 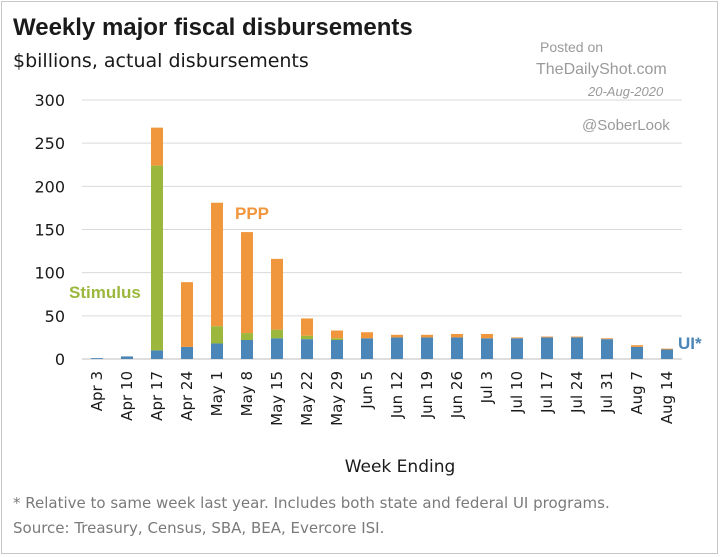 I want to click on y-tick-label: 300, so click(x=49, y=100).